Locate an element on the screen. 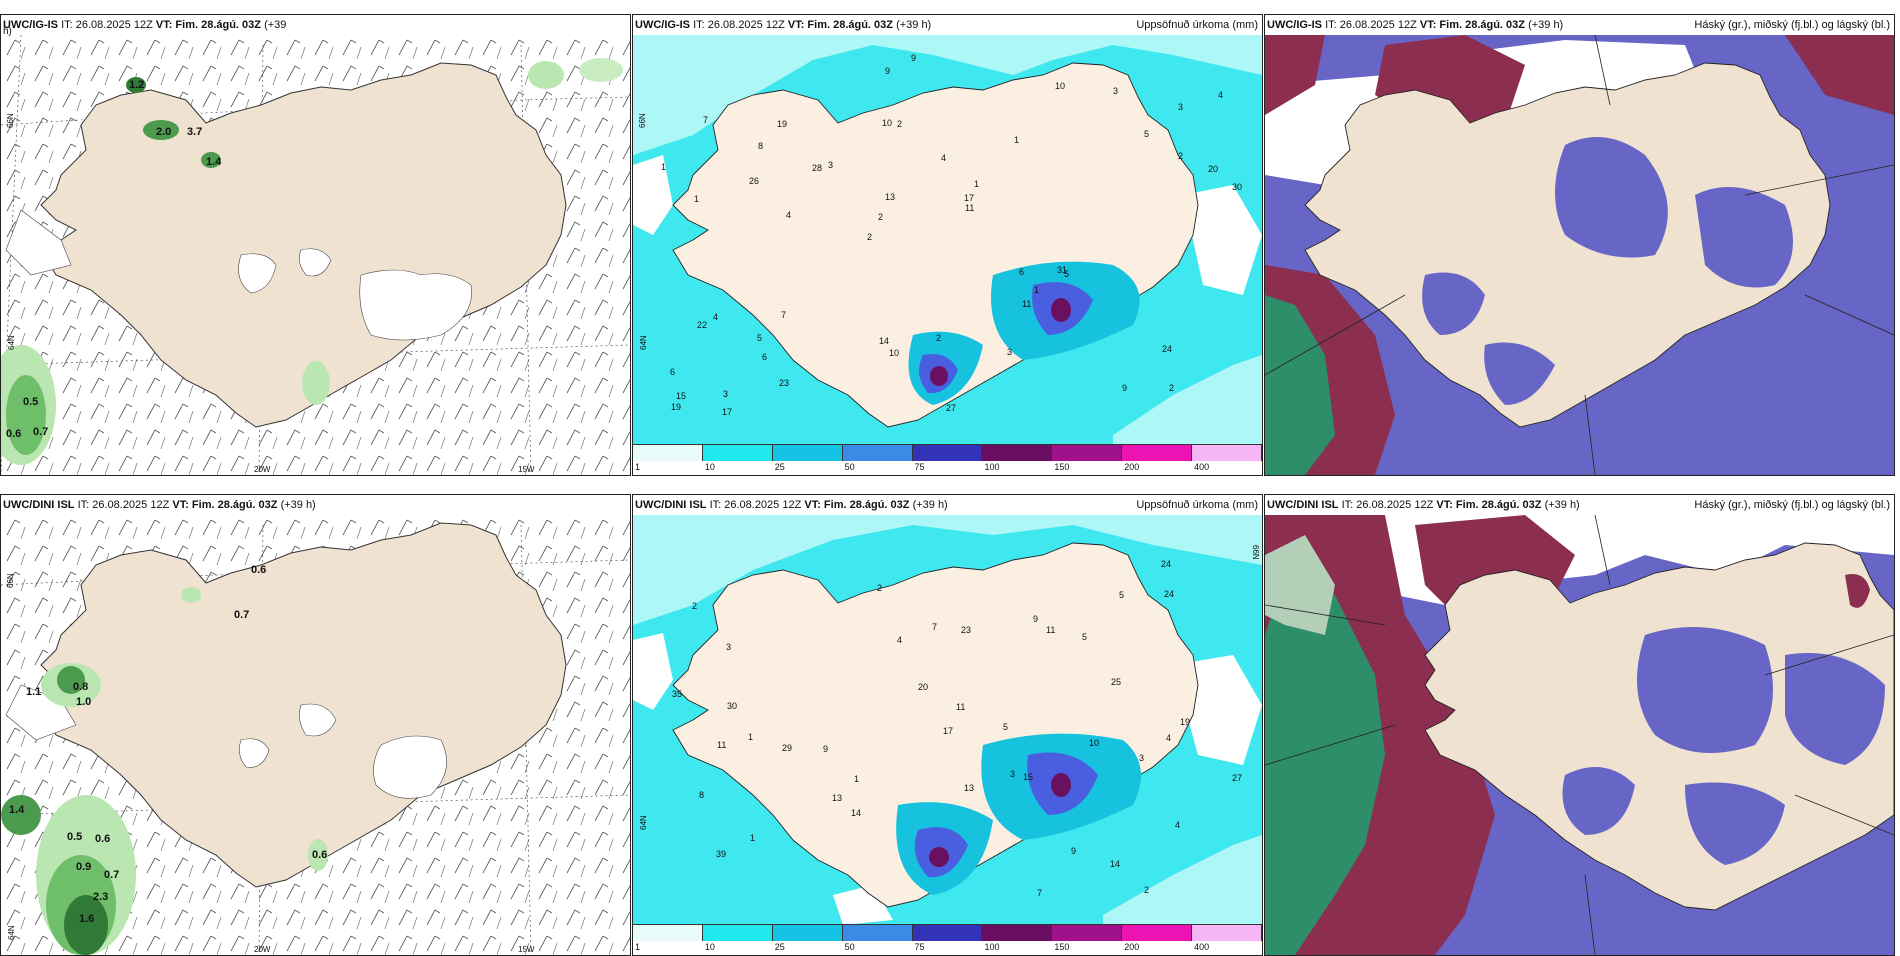 Image resolution: width=1900 pixels, height=956 pixels. colorbar-tick: 100 is located at coordinates (992, 947).